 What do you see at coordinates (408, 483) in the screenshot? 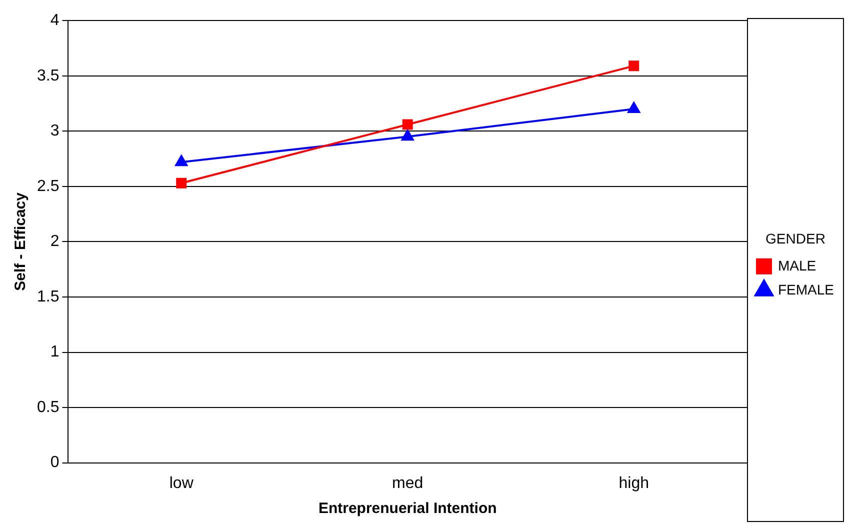
I see `x-tick-label: med` at bounding box center [408, 483].